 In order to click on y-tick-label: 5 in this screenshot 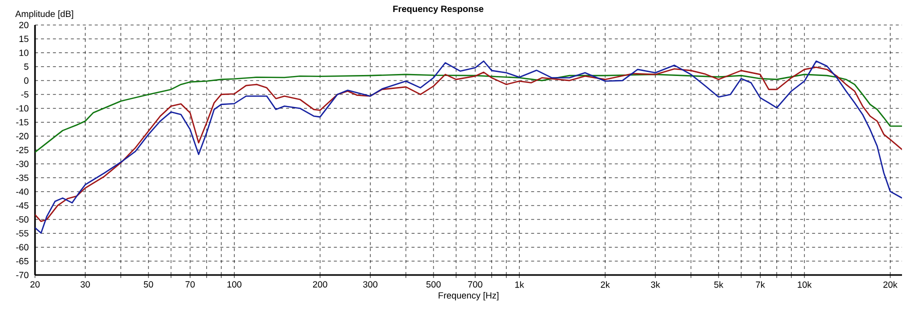, I will do `click(26, 67)`.